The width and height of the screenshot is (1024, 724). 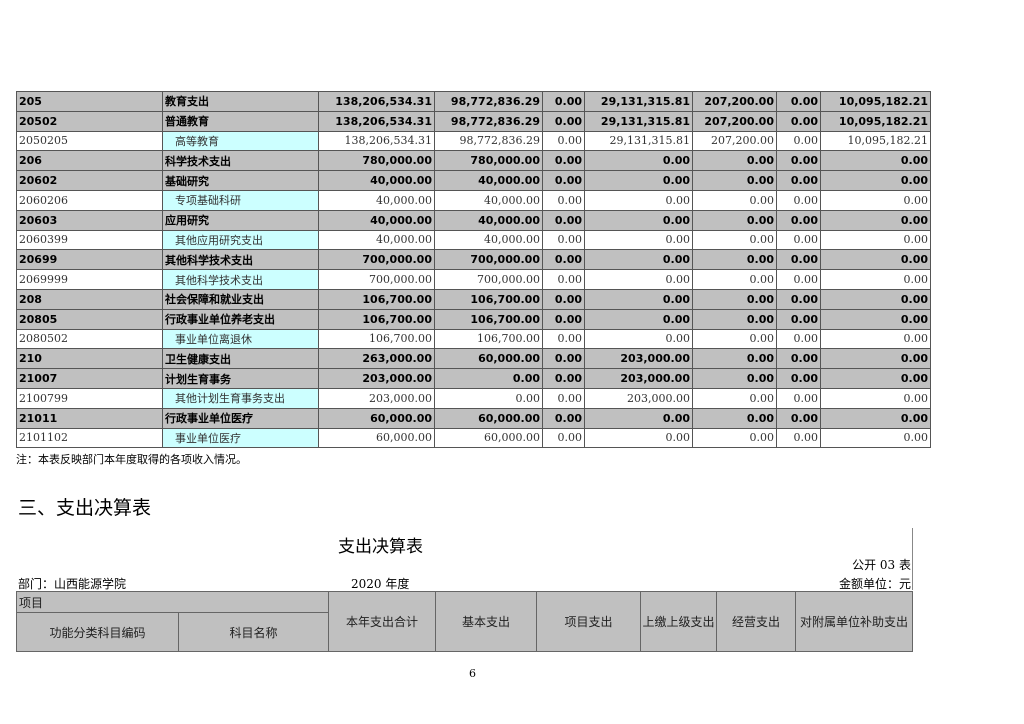 What do you see at coordinates (240, 141) in the screenshot?
I see `name-cell: 高等教育` at bounding box center [240, 141].